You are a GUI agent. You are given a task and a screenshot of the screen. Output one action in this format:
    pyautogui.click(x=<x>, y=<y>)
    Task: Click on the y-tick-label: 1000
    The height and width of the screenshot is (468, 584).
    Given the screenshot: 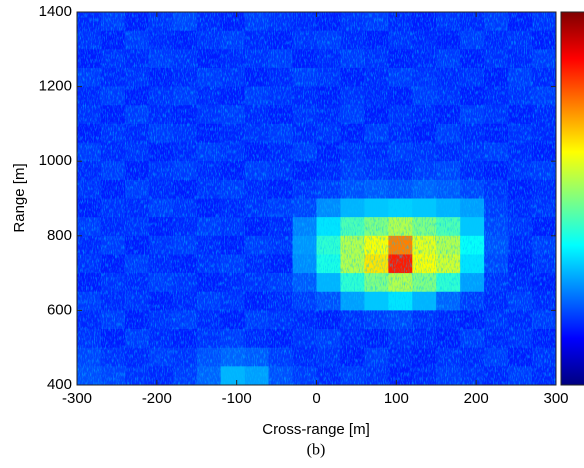 What is the action you would take?
    pyautogui.click(x=55, y=160)
    